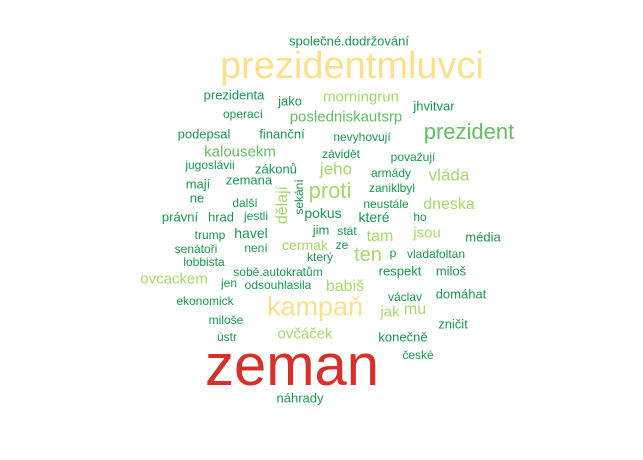 This screenshot has width=643, height=460. I want to click on cloud-word: média, so click(483, 237).